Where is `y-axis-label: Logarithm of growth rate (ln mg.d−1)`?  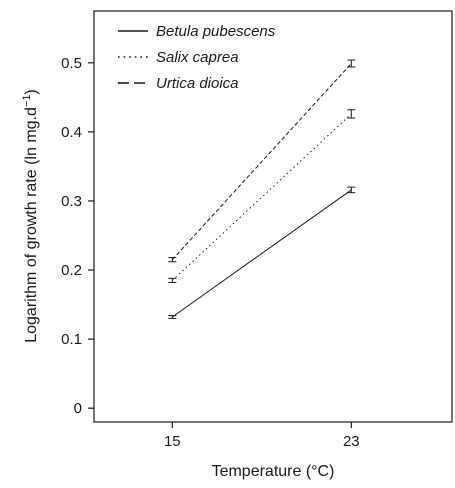 y-axis-label: Logarithm of growth rate (ln mg.d−1) is located at coordinates (30, 216).